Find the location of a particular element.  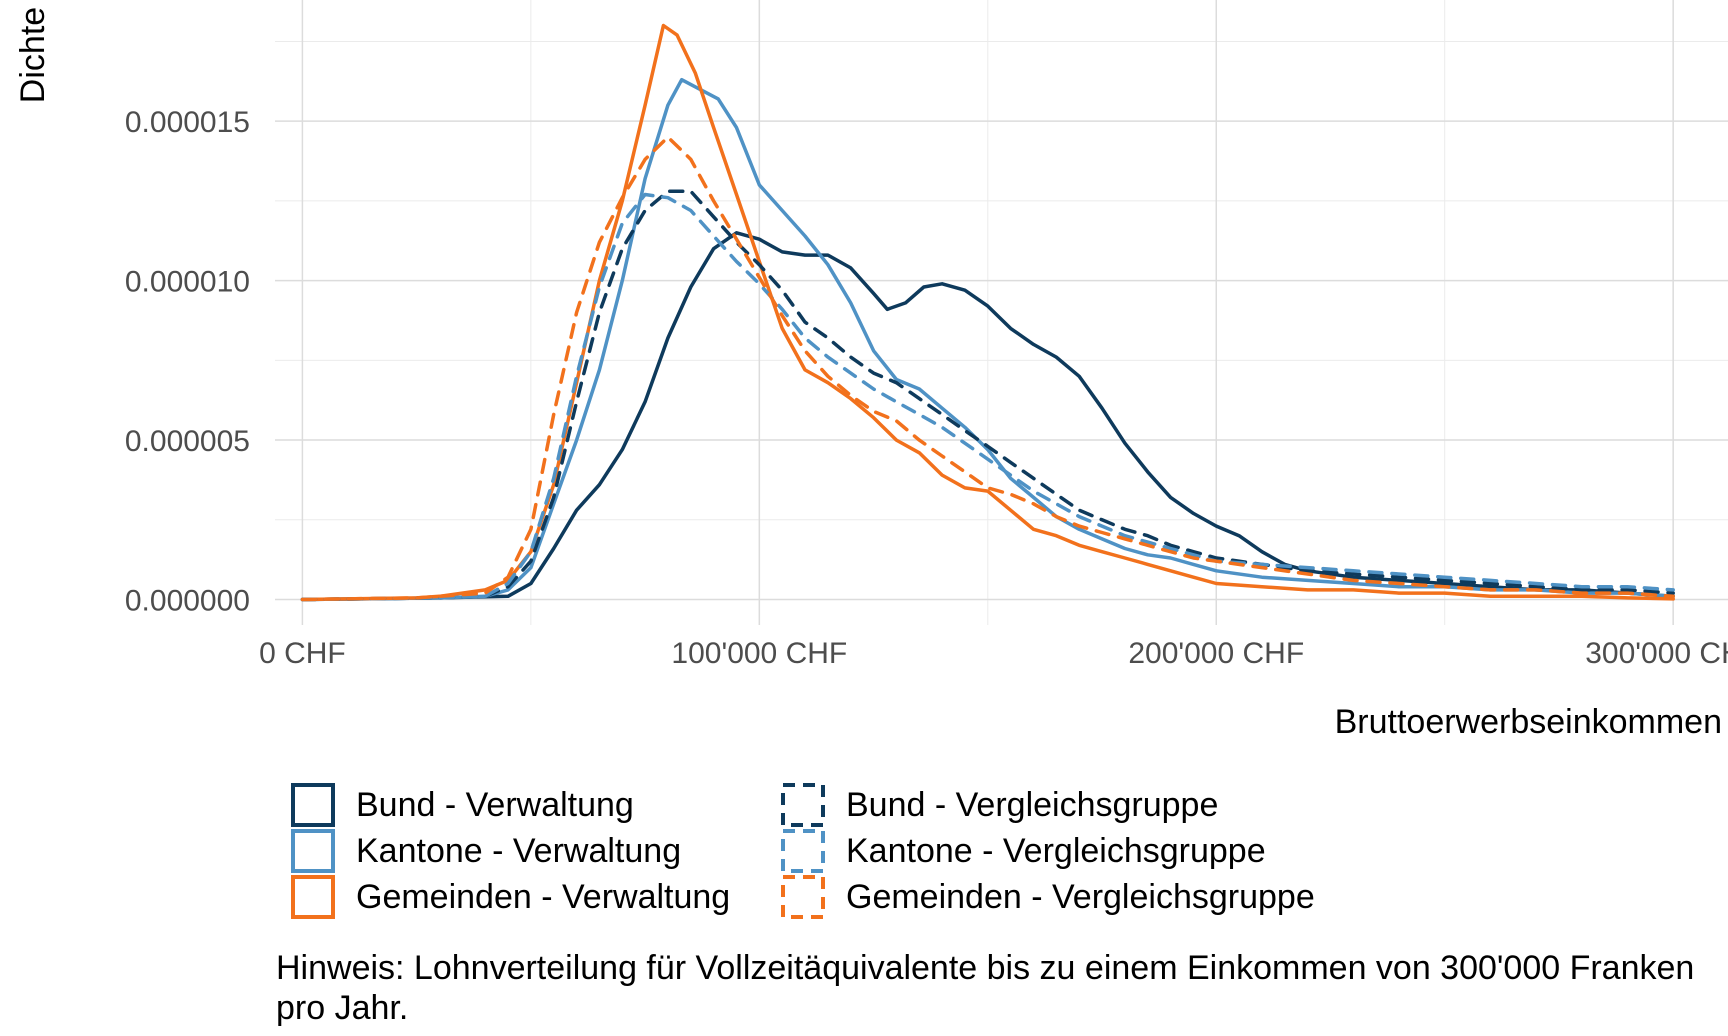

x-axis-title: Bruttoerwerbseinkommen is located at coordinates (1528, 722).